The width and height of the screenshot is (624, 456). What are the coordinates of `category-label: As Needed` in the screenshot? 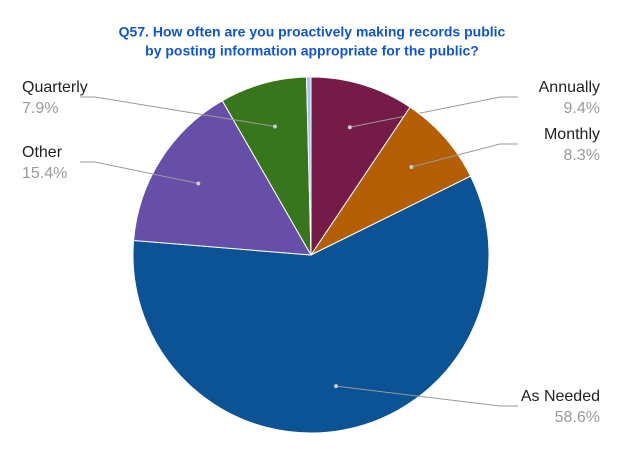 It's located at (560, 396).